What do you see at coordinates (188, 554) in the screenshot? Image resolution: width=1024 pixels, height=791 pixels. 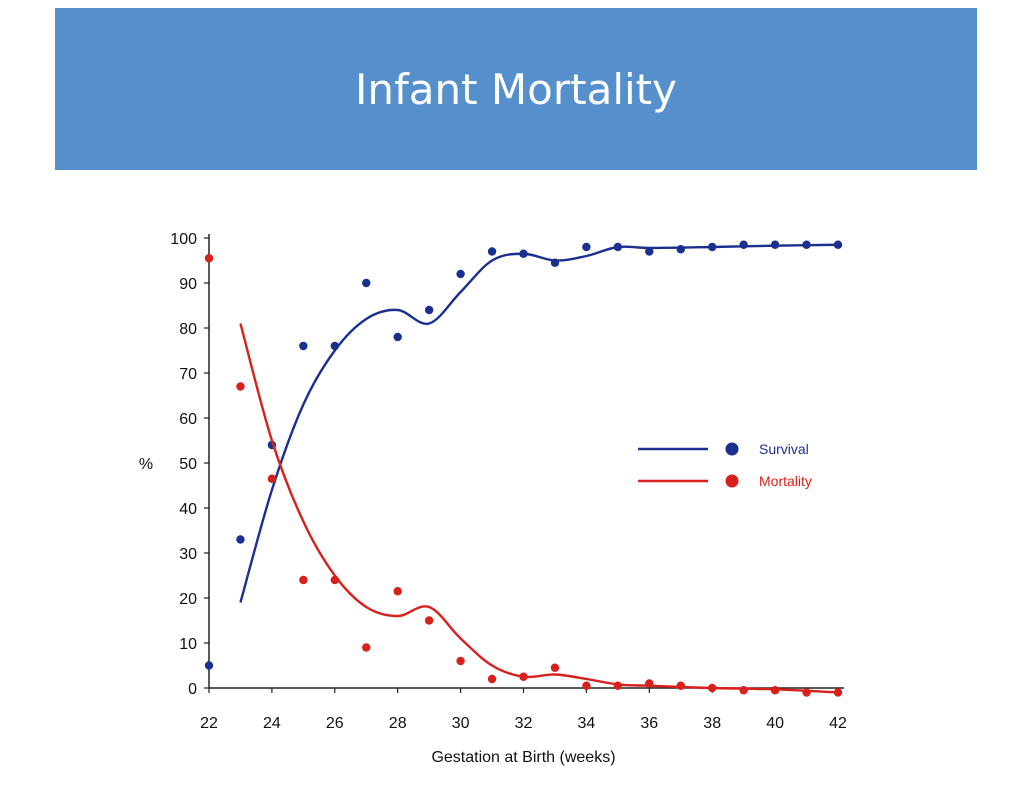 I see `y-tick-label: 30` at bounding box center [188, 554].